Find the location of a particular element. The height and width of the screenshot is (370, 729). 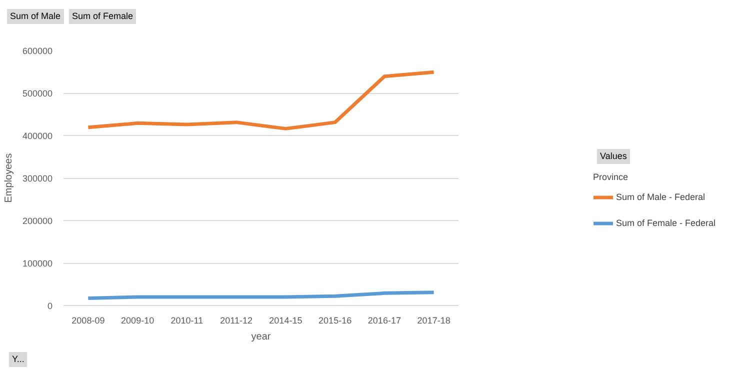

text: Sum of Male is located at coordinates (35, 16).